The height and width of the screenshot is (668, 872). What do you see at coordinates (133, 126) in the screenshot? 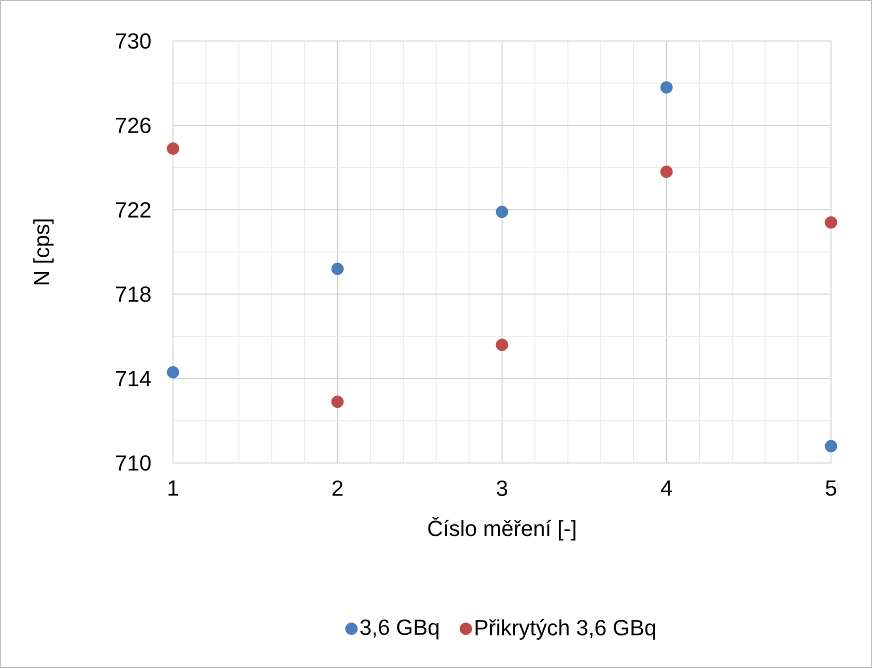
I see `y-tick-label: 726` at bounding box center [133, 126].